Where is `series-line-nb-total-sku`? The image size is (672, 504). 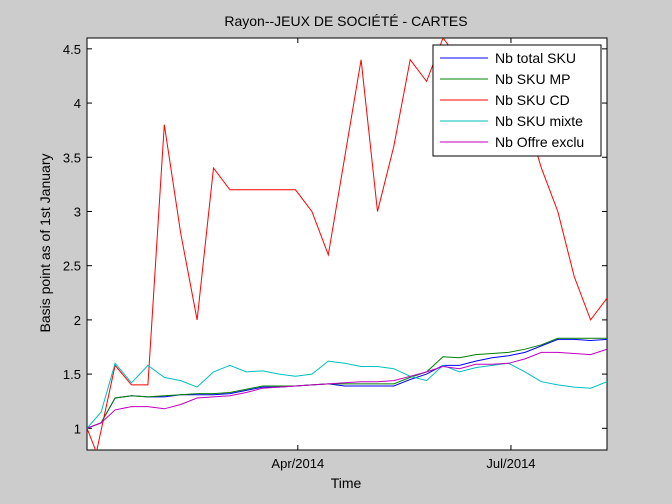
series-line-nb-total-sku is located at coordinates (347, 383).